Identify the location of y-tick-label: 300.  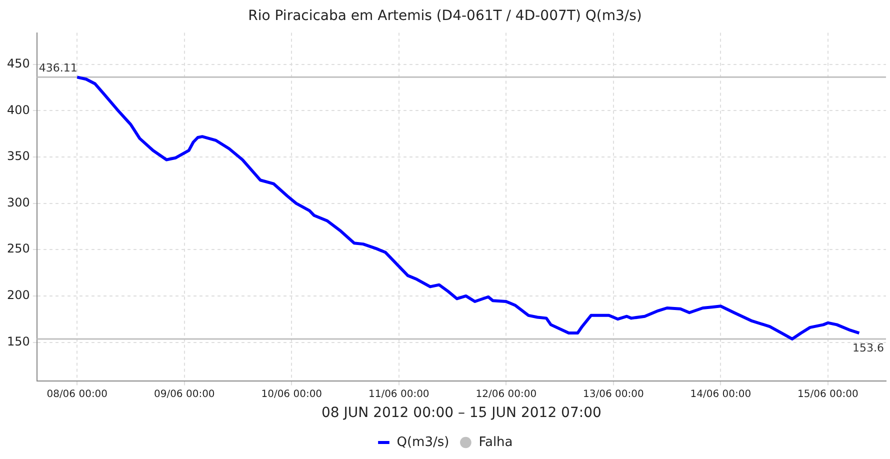
(18, 202).